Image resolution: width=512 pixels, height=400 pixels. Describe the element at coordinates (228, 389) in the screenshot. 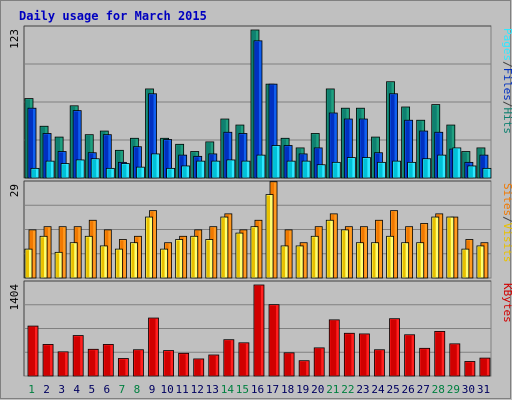

I see `day-tick-label: 14` at that location.